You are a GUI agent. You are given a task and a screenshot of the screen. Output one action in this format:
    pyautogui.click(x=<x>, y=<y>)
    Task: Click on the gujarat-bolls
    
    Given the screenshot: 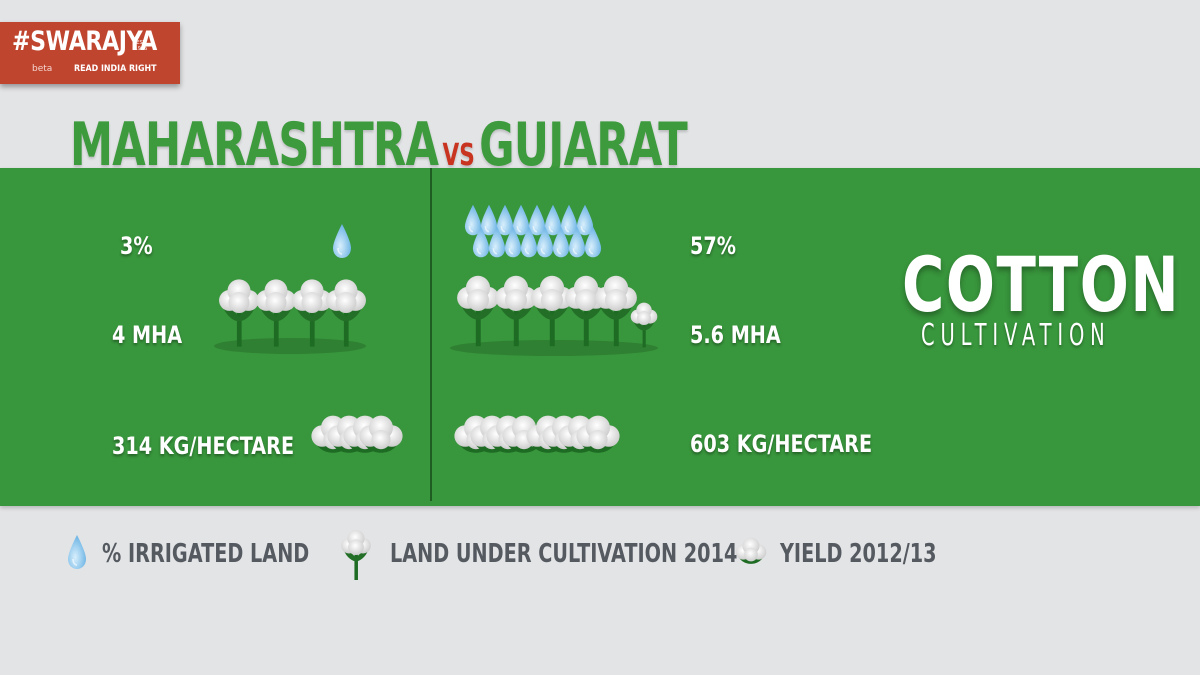 What is the action you would take?
    pyautogui.click(x=537, y=434)
    